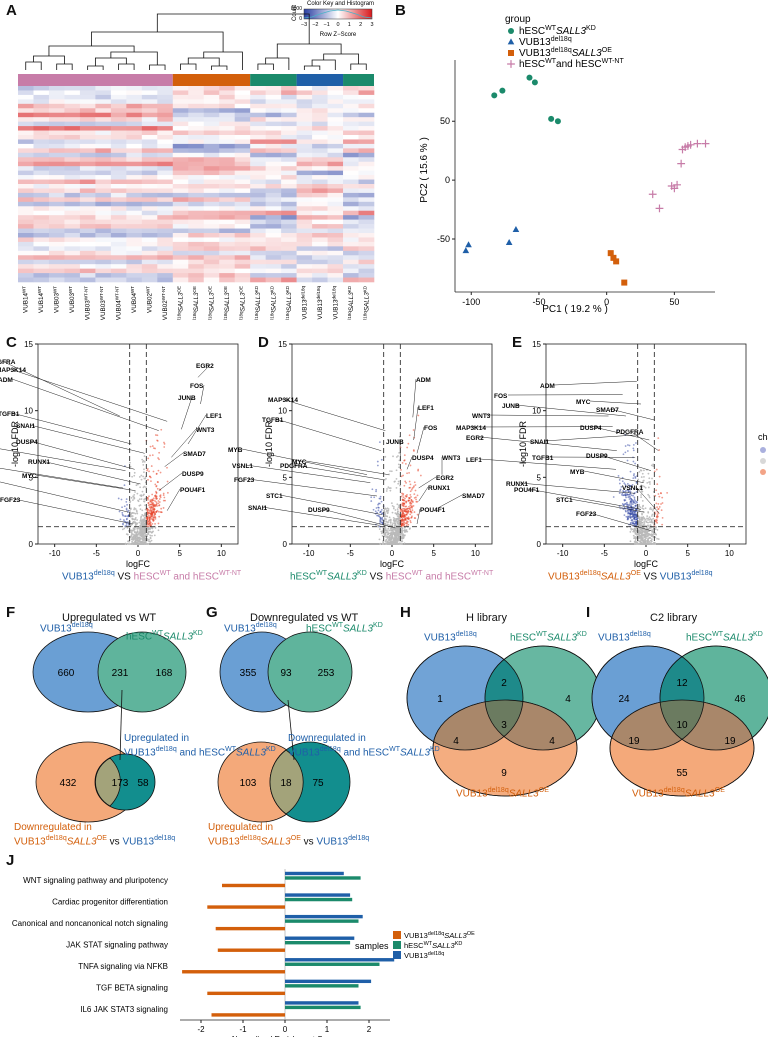  Describe the element at coordinates (634, 741) in the screenshot. I see `venn-i-ac: 19` at that location.